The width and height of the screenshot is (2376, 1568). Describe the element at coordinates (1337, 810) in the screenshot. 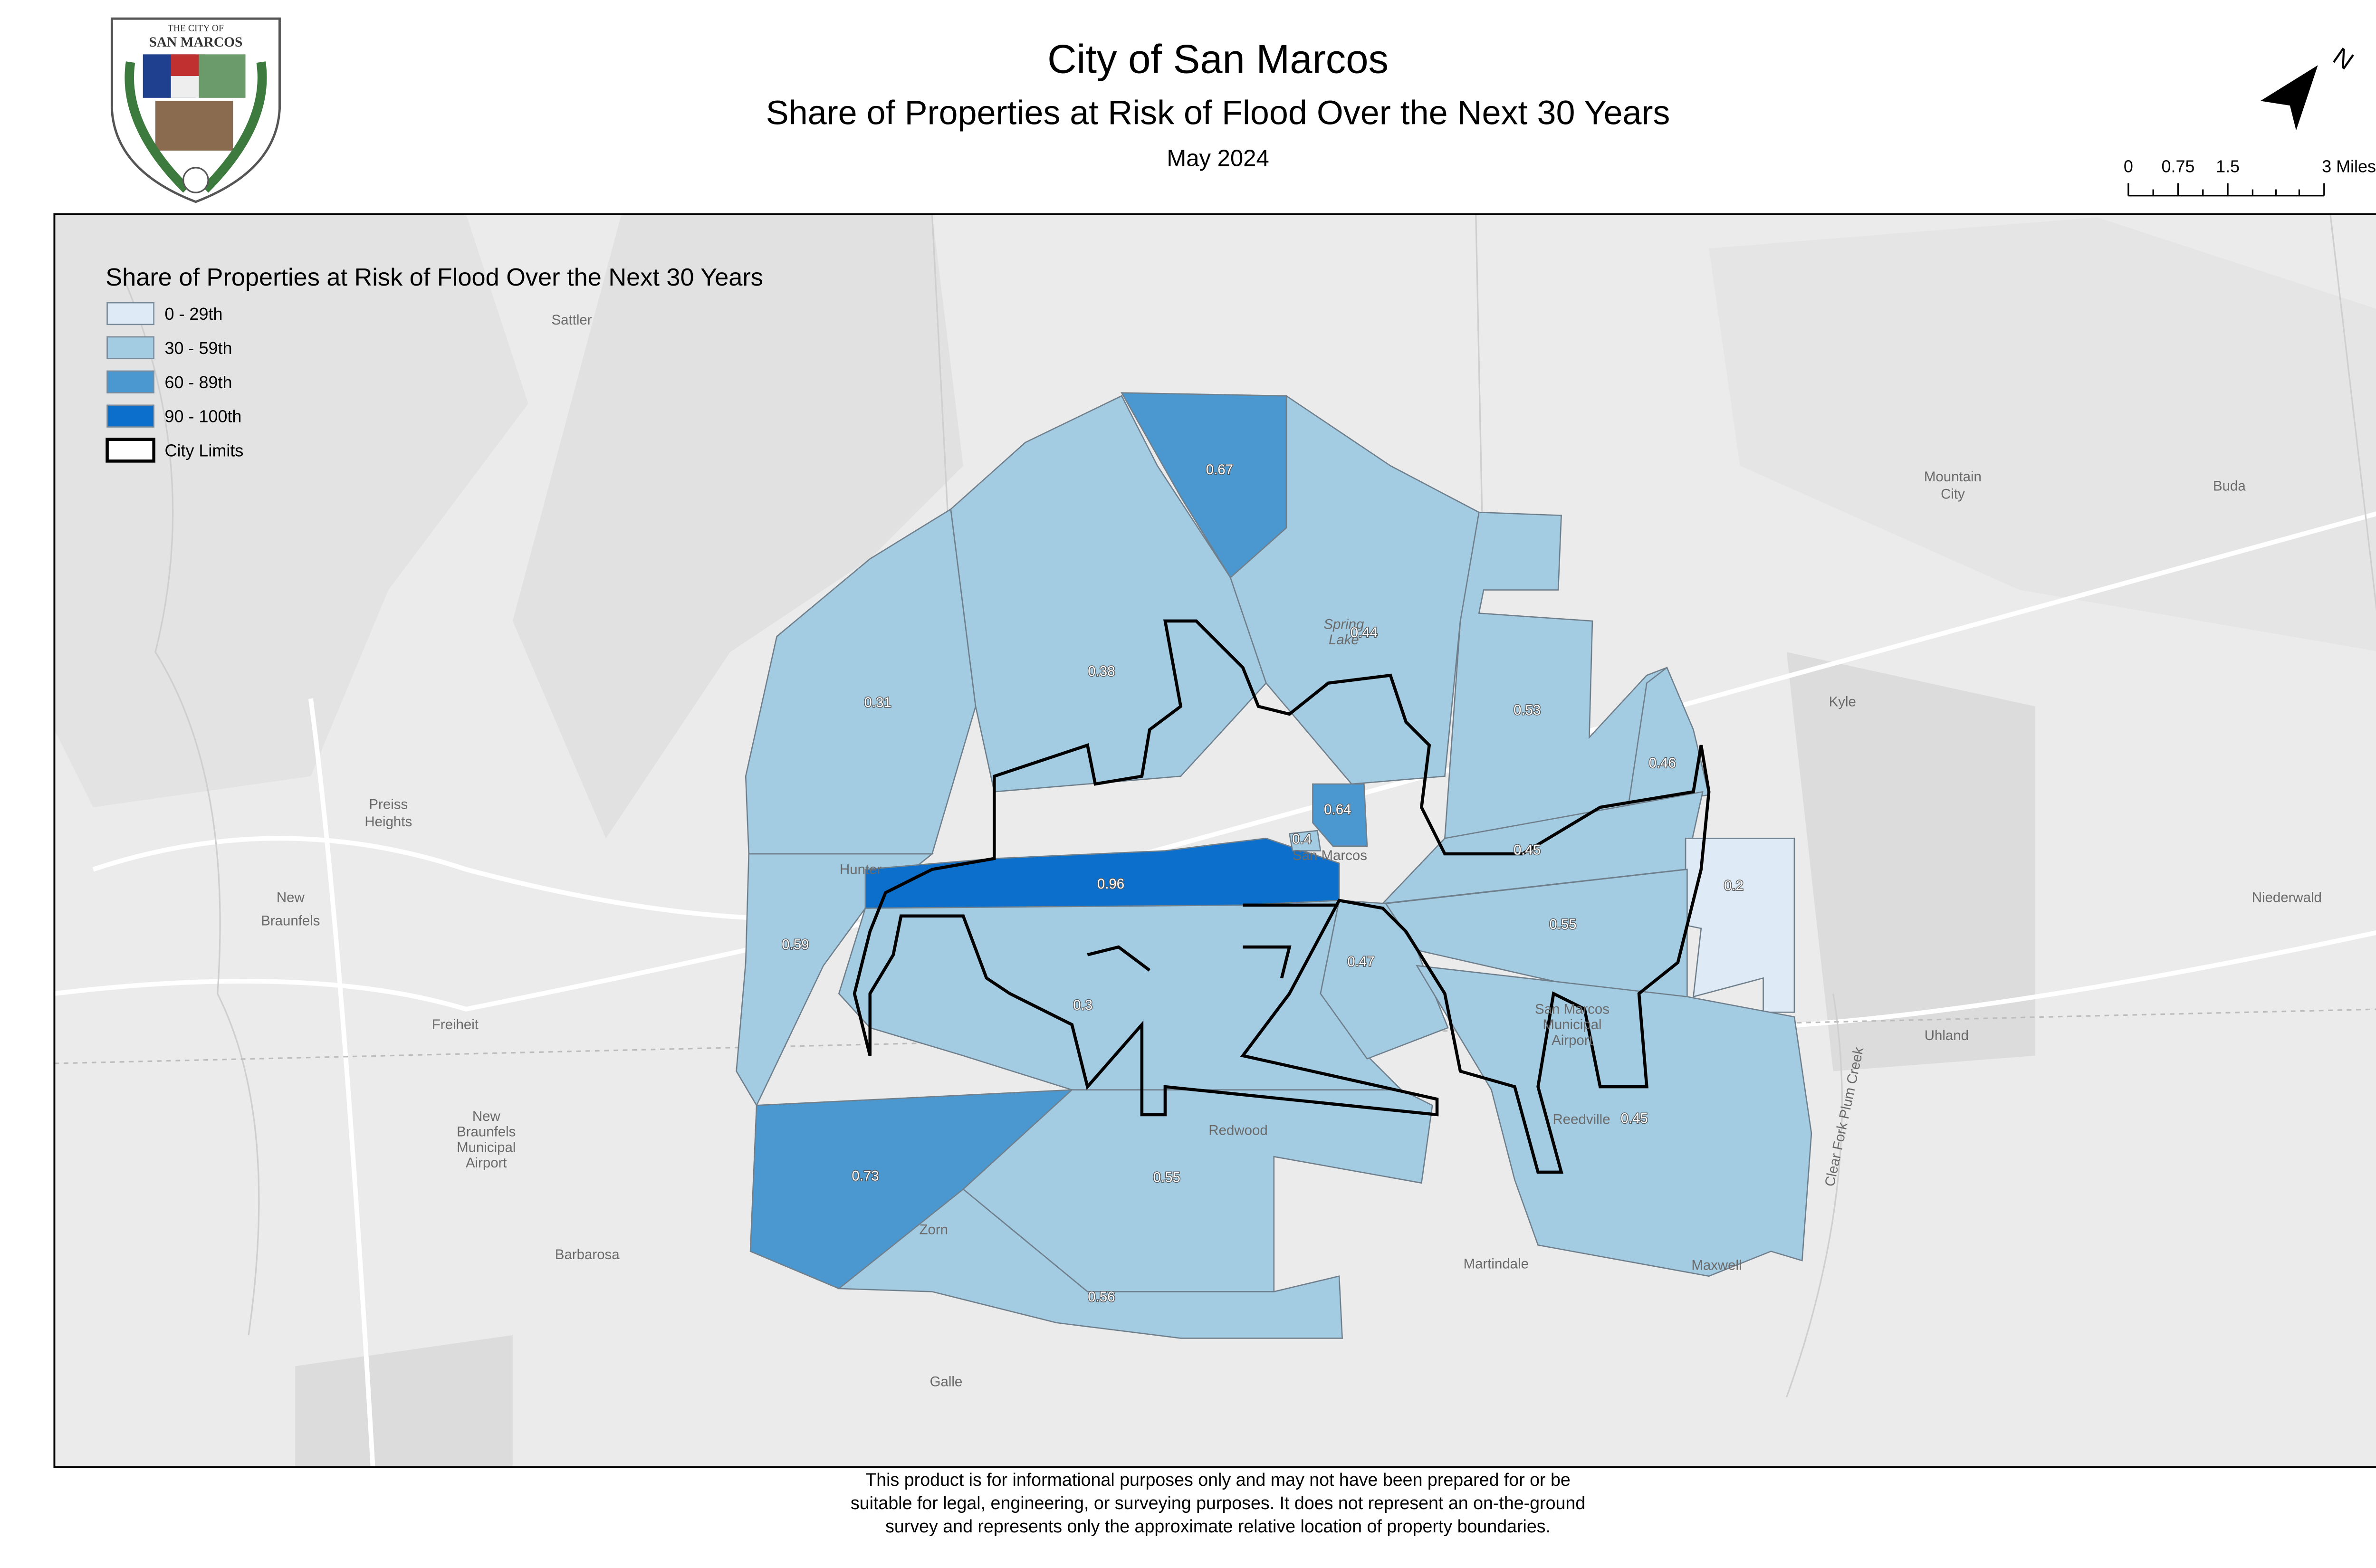

I see `region-value-label: 0.64` at that location.